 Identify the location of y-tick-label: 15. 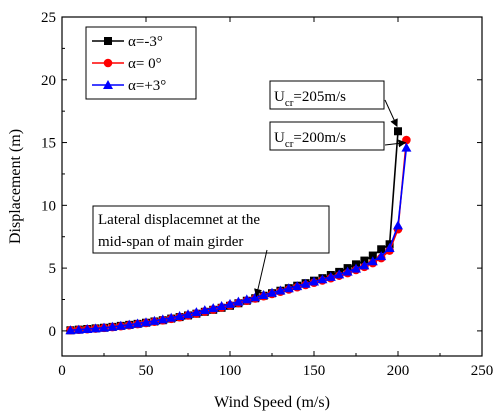
(48, 144).